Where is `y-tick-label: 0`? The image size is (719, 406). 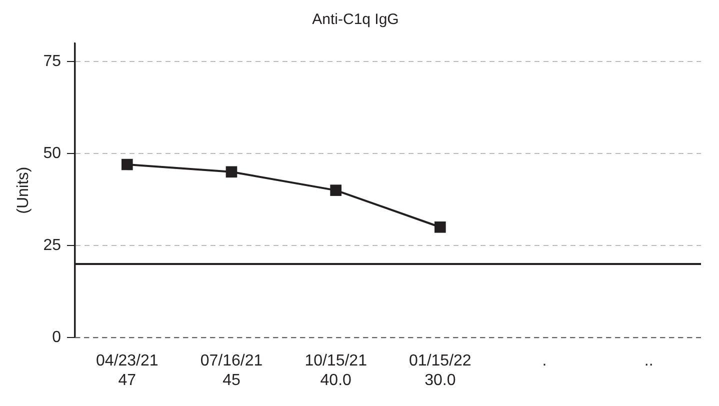 y-tick-label: 0 is located at coordinates (57, 337).